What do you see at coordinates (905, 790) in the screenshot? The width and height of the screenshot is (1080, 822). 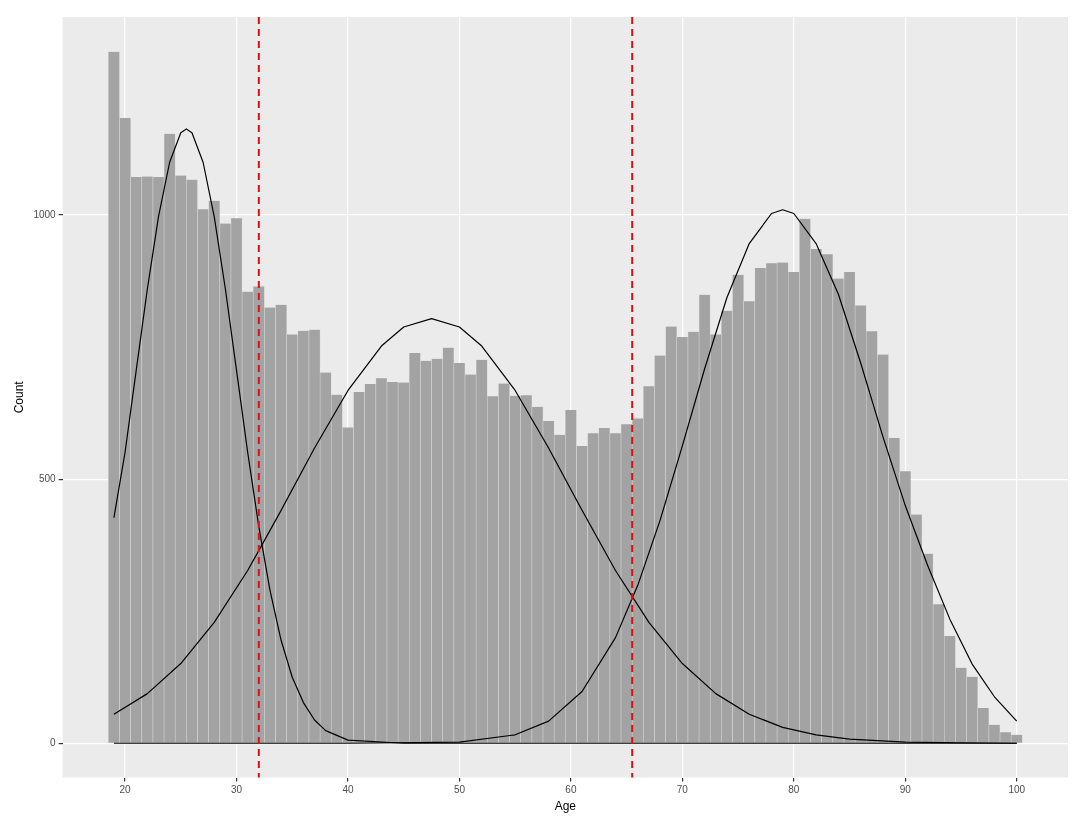 I see `x-tick-label: 90` at bounding box center [905, 790].